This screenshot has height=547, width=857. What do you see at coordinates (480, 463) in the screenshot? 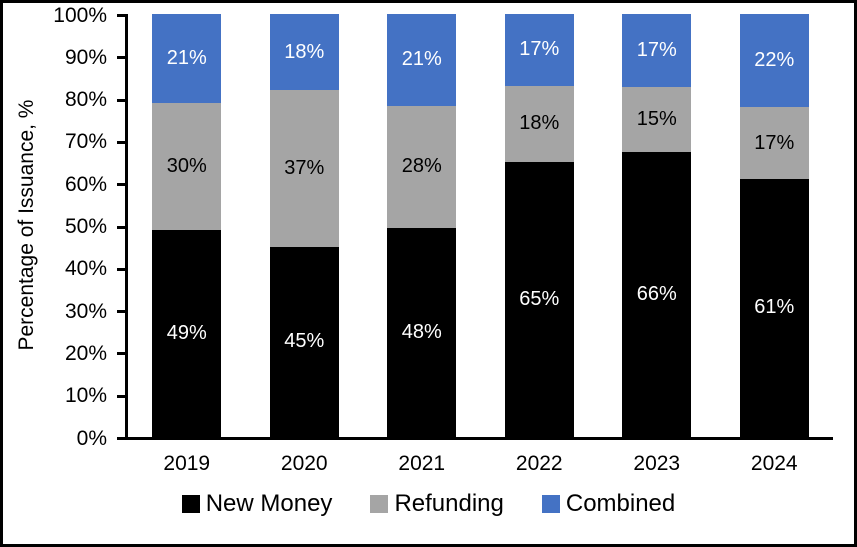
I see `x-axis-labels: 2019 2020 2021 2022 2023 2024` at bounding box center [480, 463].